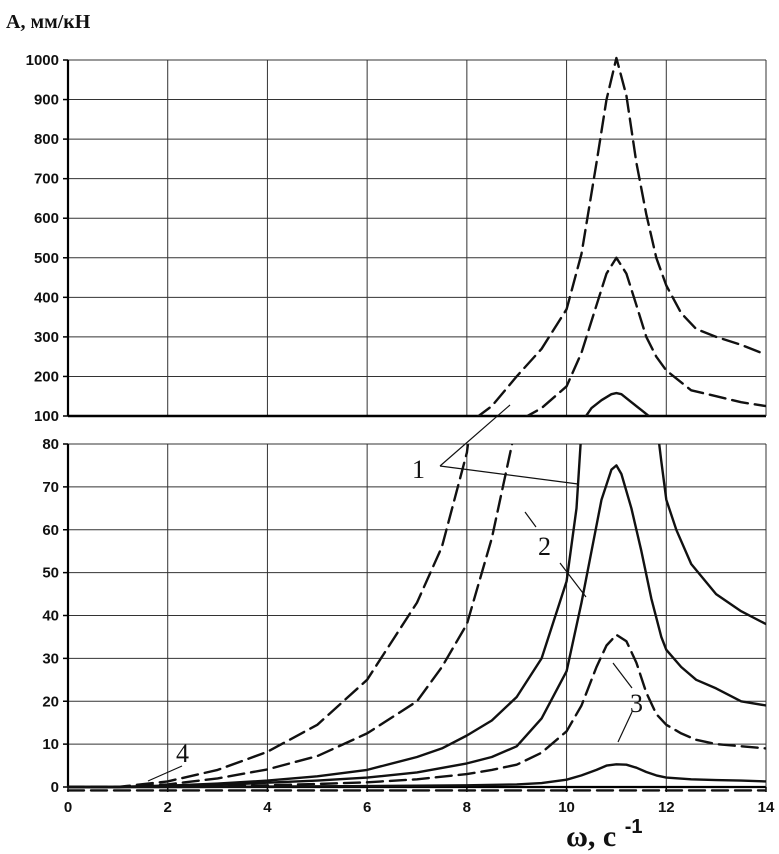 The image size is (779, 854). What do you see at coordinates (55, 787) in the screenshot?
I see `y-tick-label-lower: 0` at bounding box center [55, 787].